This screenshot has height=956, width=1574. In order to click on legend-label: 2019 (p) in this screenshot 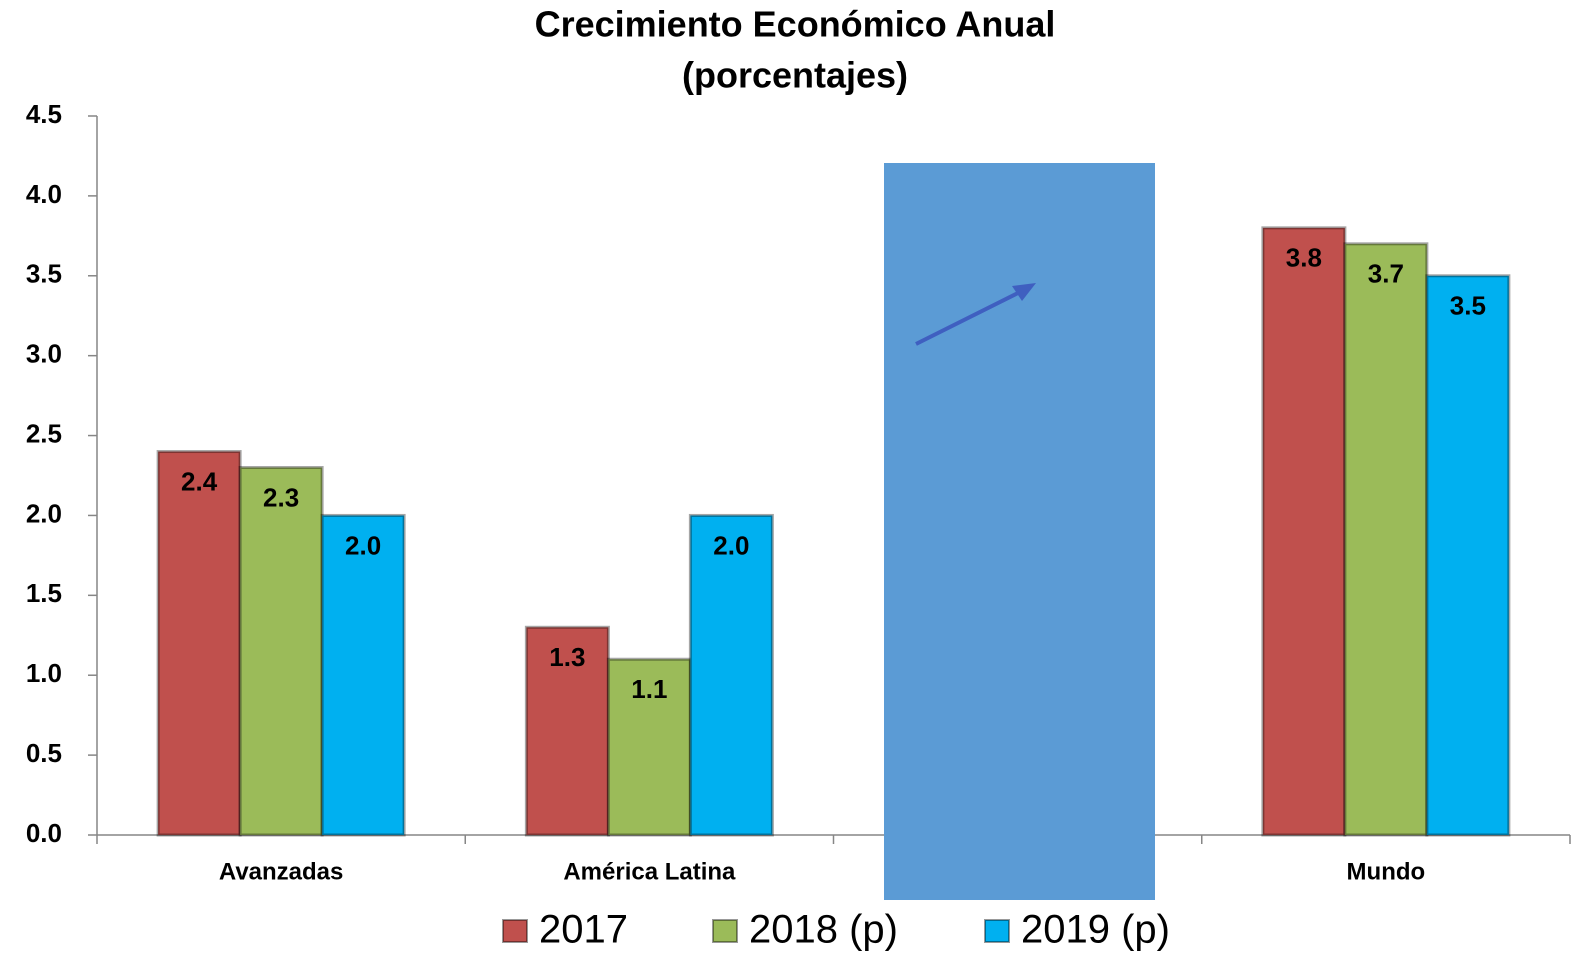, I will do `click(1095, 930)`.